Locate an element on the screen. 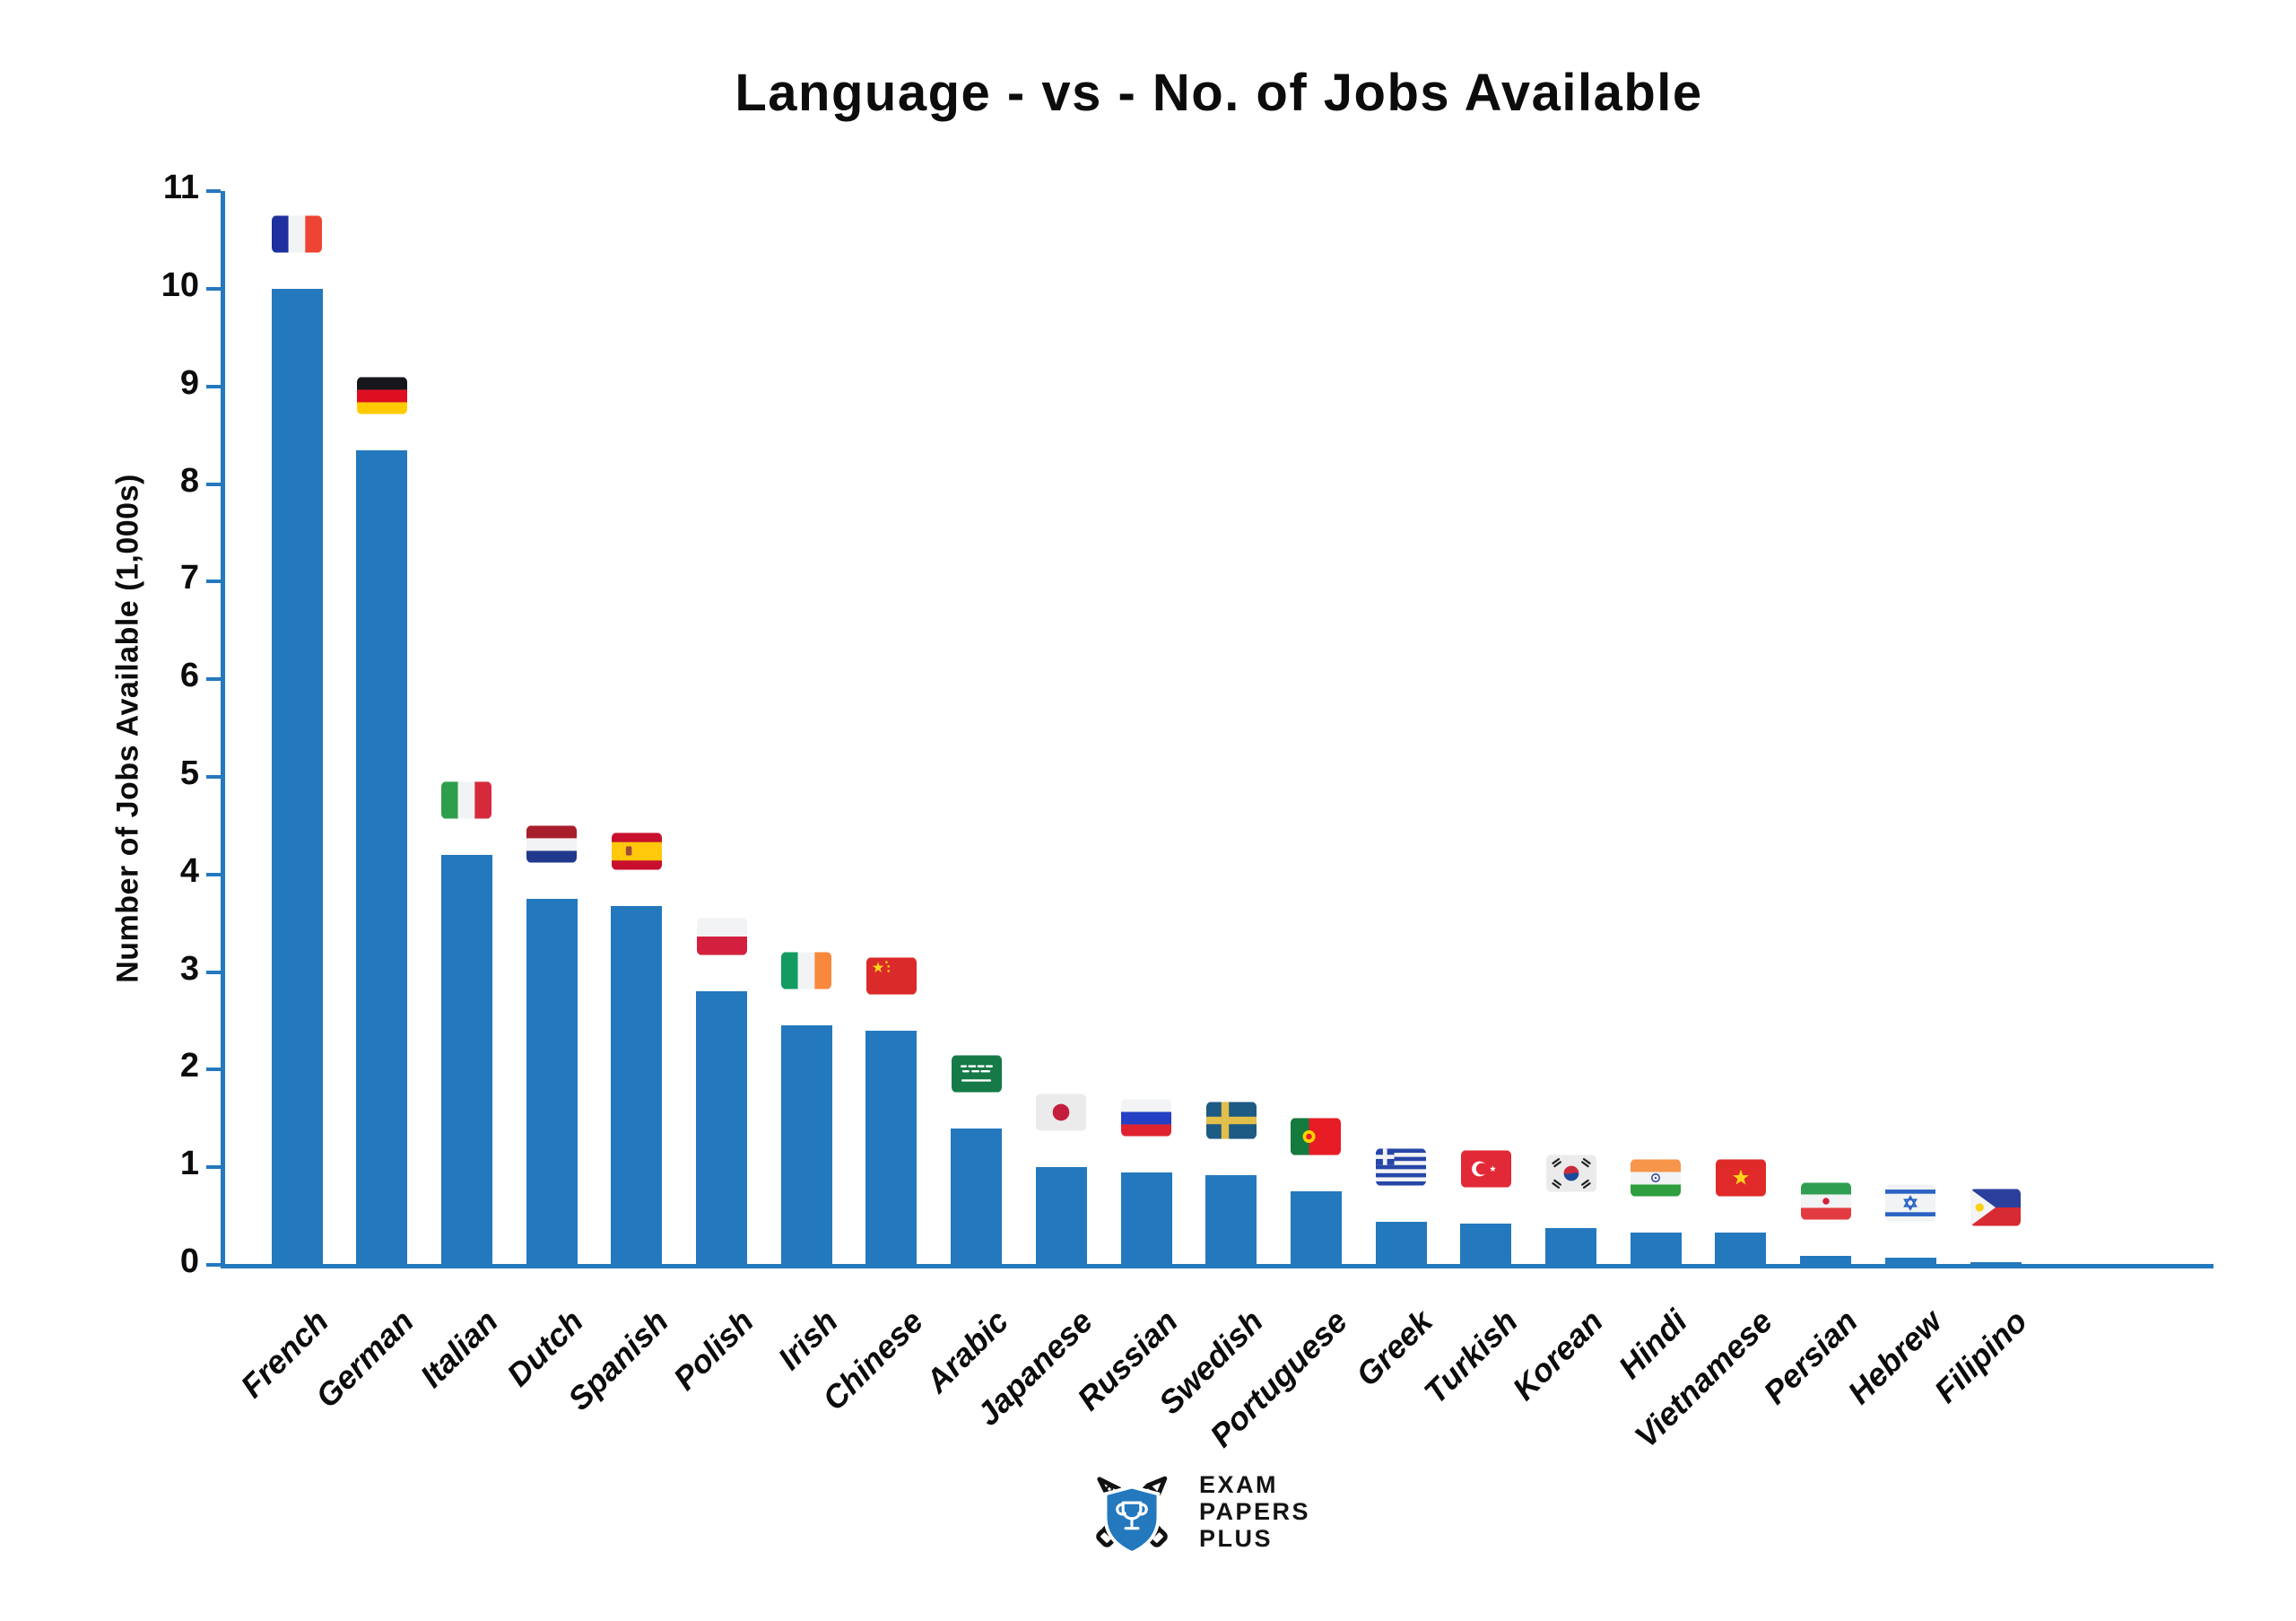  flag-sweden-icon is located at coordinates (1231, 1120).